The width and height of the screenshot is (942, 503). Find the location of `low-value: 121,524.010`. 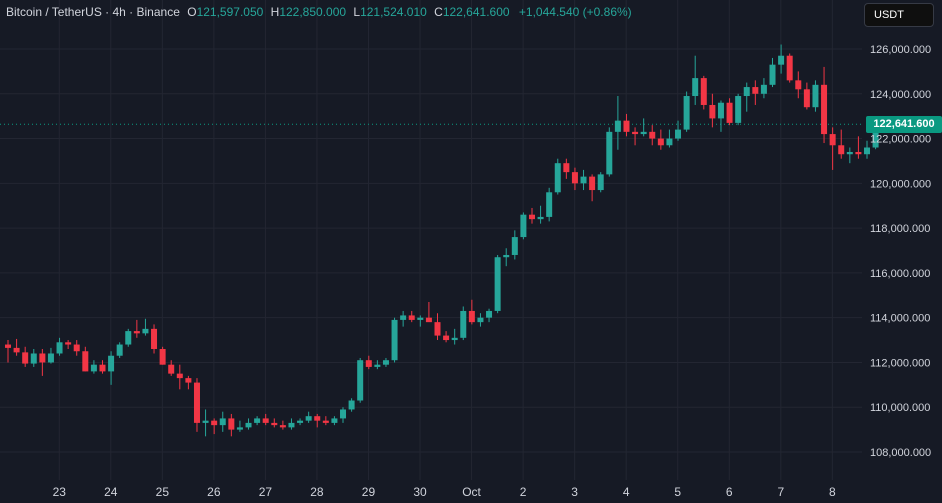

low-value: 121,524.010 is located at coordinates (393, 12).